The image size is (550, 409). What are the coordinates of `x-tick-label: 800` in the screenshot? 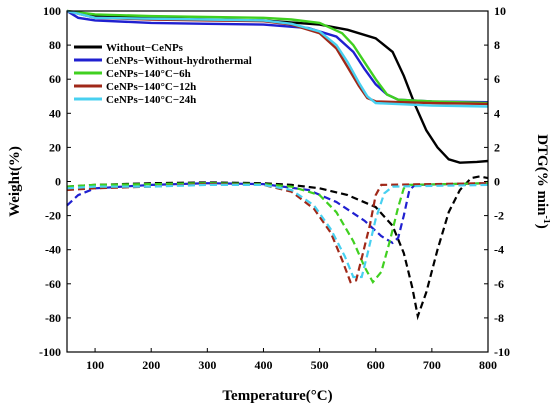 It's located at (488, 365).